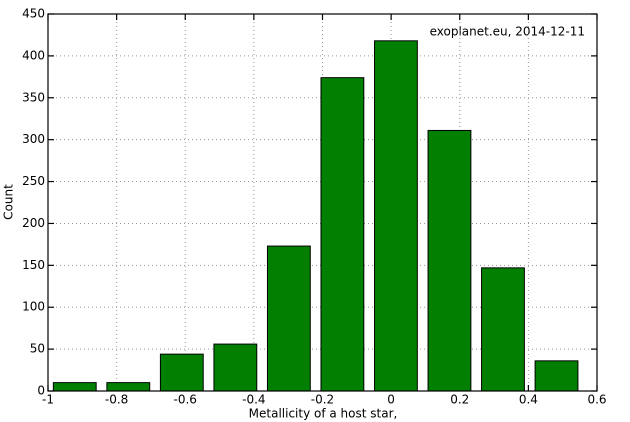 Image resolution: width=630 pixels, height=422 pixels. Describe the element at coordinates (33, 97) in the screenshot. I see `y-tick-label: 350` at that location.